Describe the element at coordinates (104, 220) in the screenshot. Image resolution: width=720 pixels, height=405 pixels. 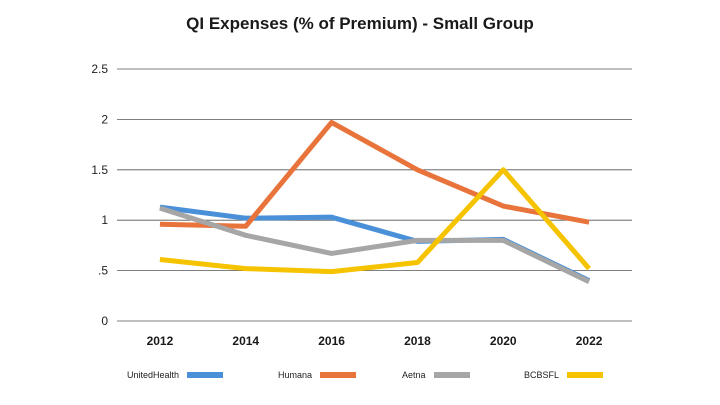
I see `y-tick-label: 1` at that location.